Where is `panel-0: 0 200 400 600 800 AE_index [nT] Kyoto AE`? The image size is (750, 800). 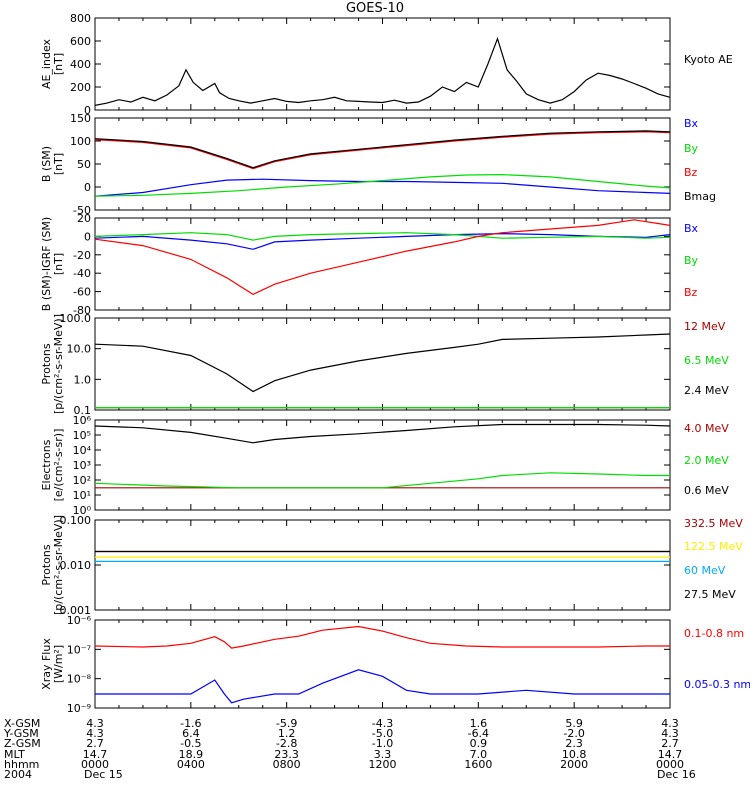 panel-0: 0 200 400 600 800 AE_index [nT] Kyoto AE is located at coordinates (386, 64).